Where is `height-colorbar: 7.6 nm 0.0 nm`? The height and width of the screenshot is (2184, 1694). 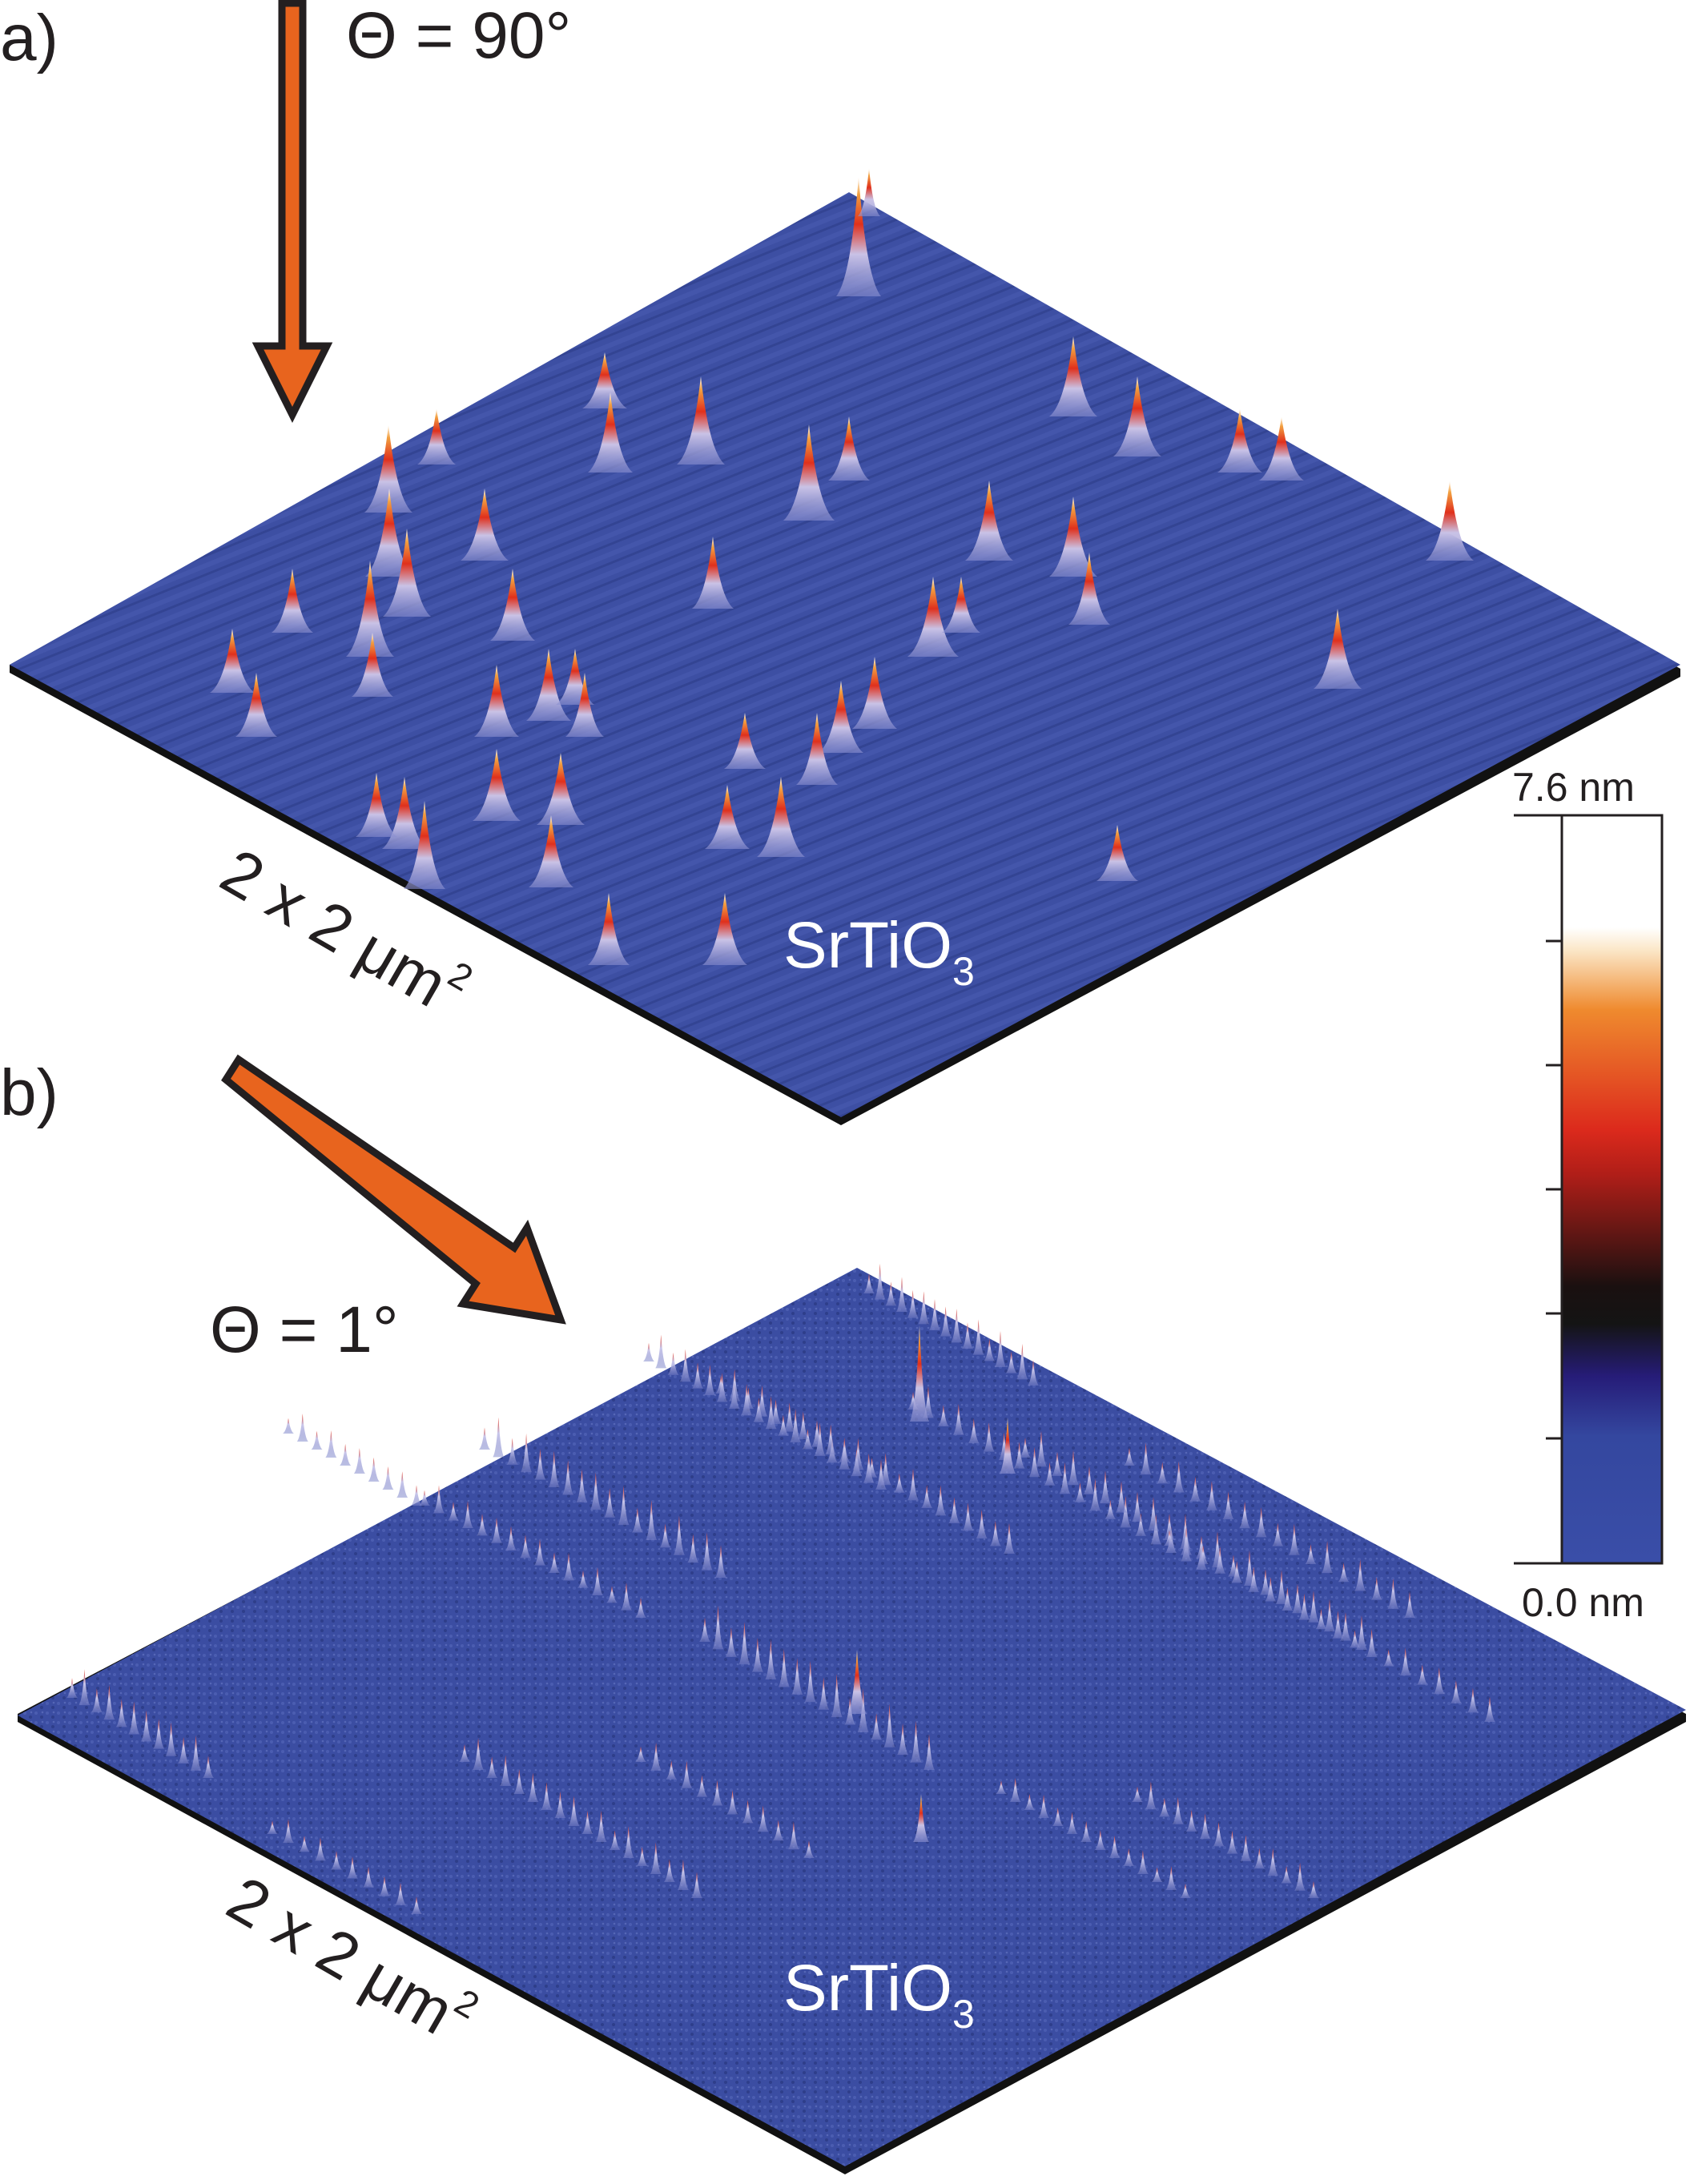
height-colorbar: 7.6 nm 0.0 nm is located at coordinates (1588, 1195).